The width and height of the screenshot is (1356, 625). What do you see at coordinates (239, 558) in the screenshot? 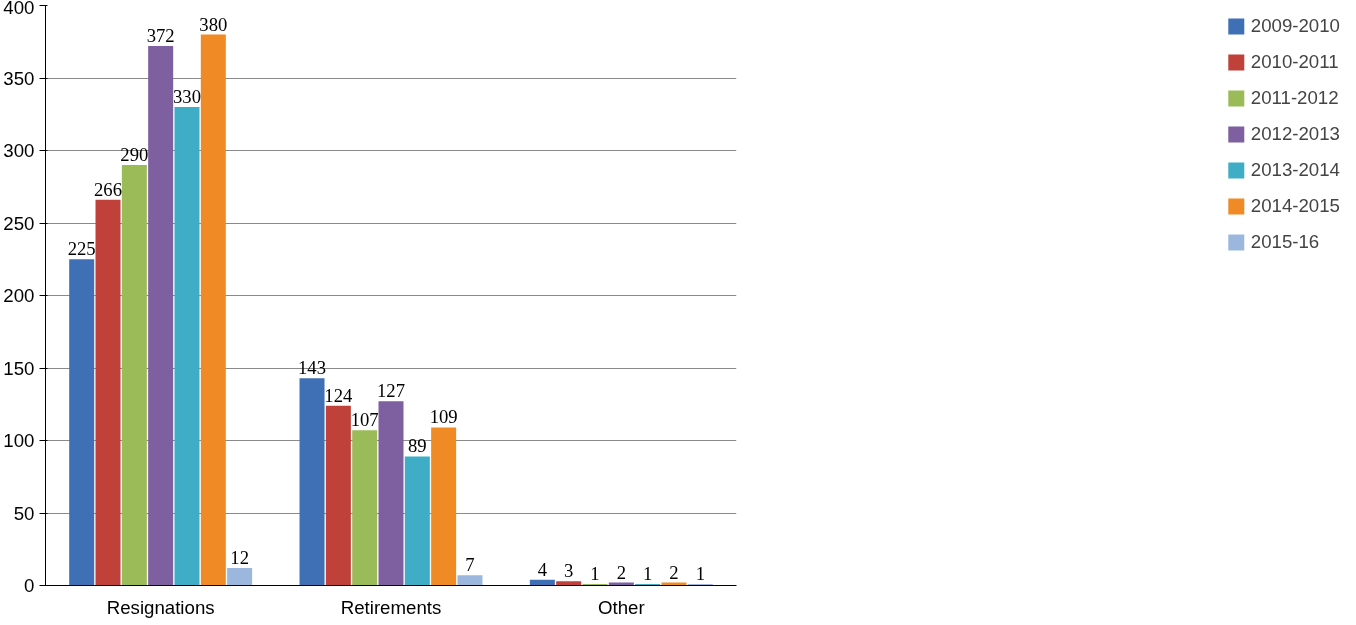
I see `data-label: 12` at bounding box center [239, 558].